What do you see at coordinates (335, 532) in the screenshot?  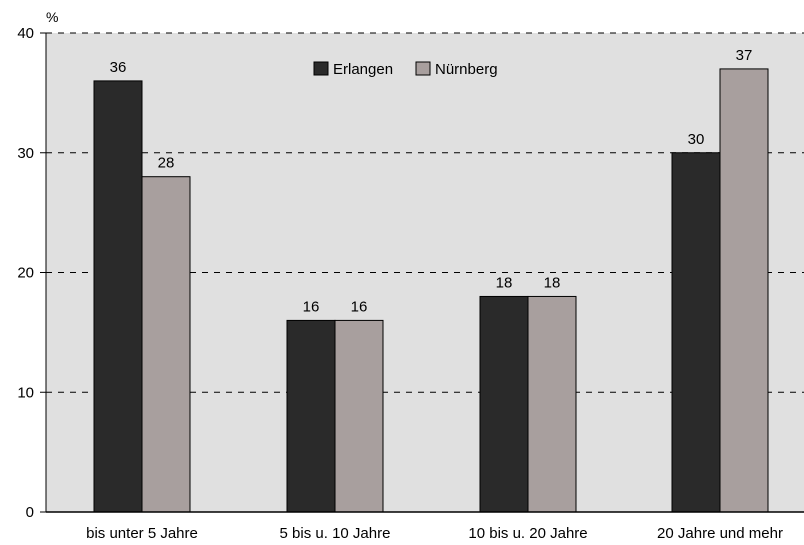 I see `x-tick-label: 5 bis u. 10 Jahre` at bounding box center [335, 532].